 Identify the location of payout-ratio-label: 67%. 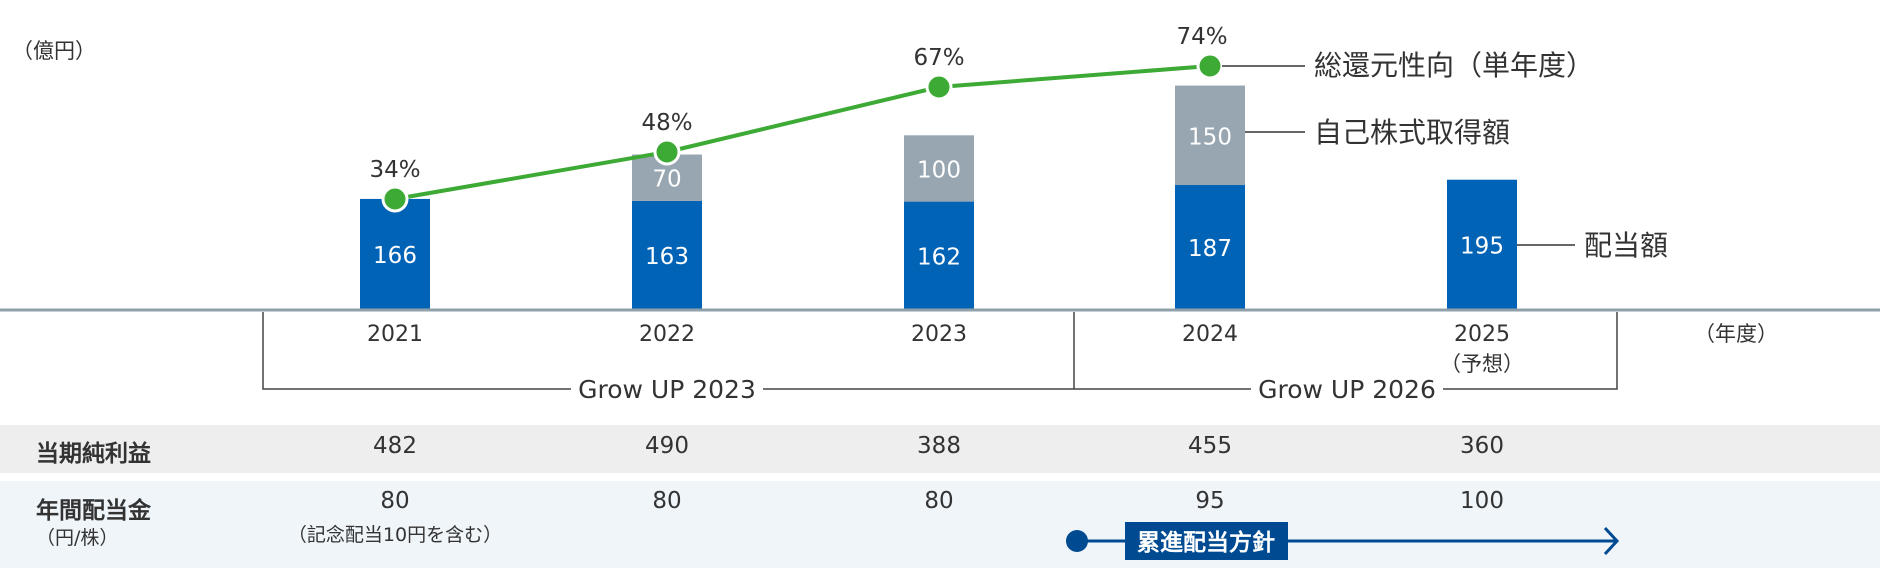
(938, 58).